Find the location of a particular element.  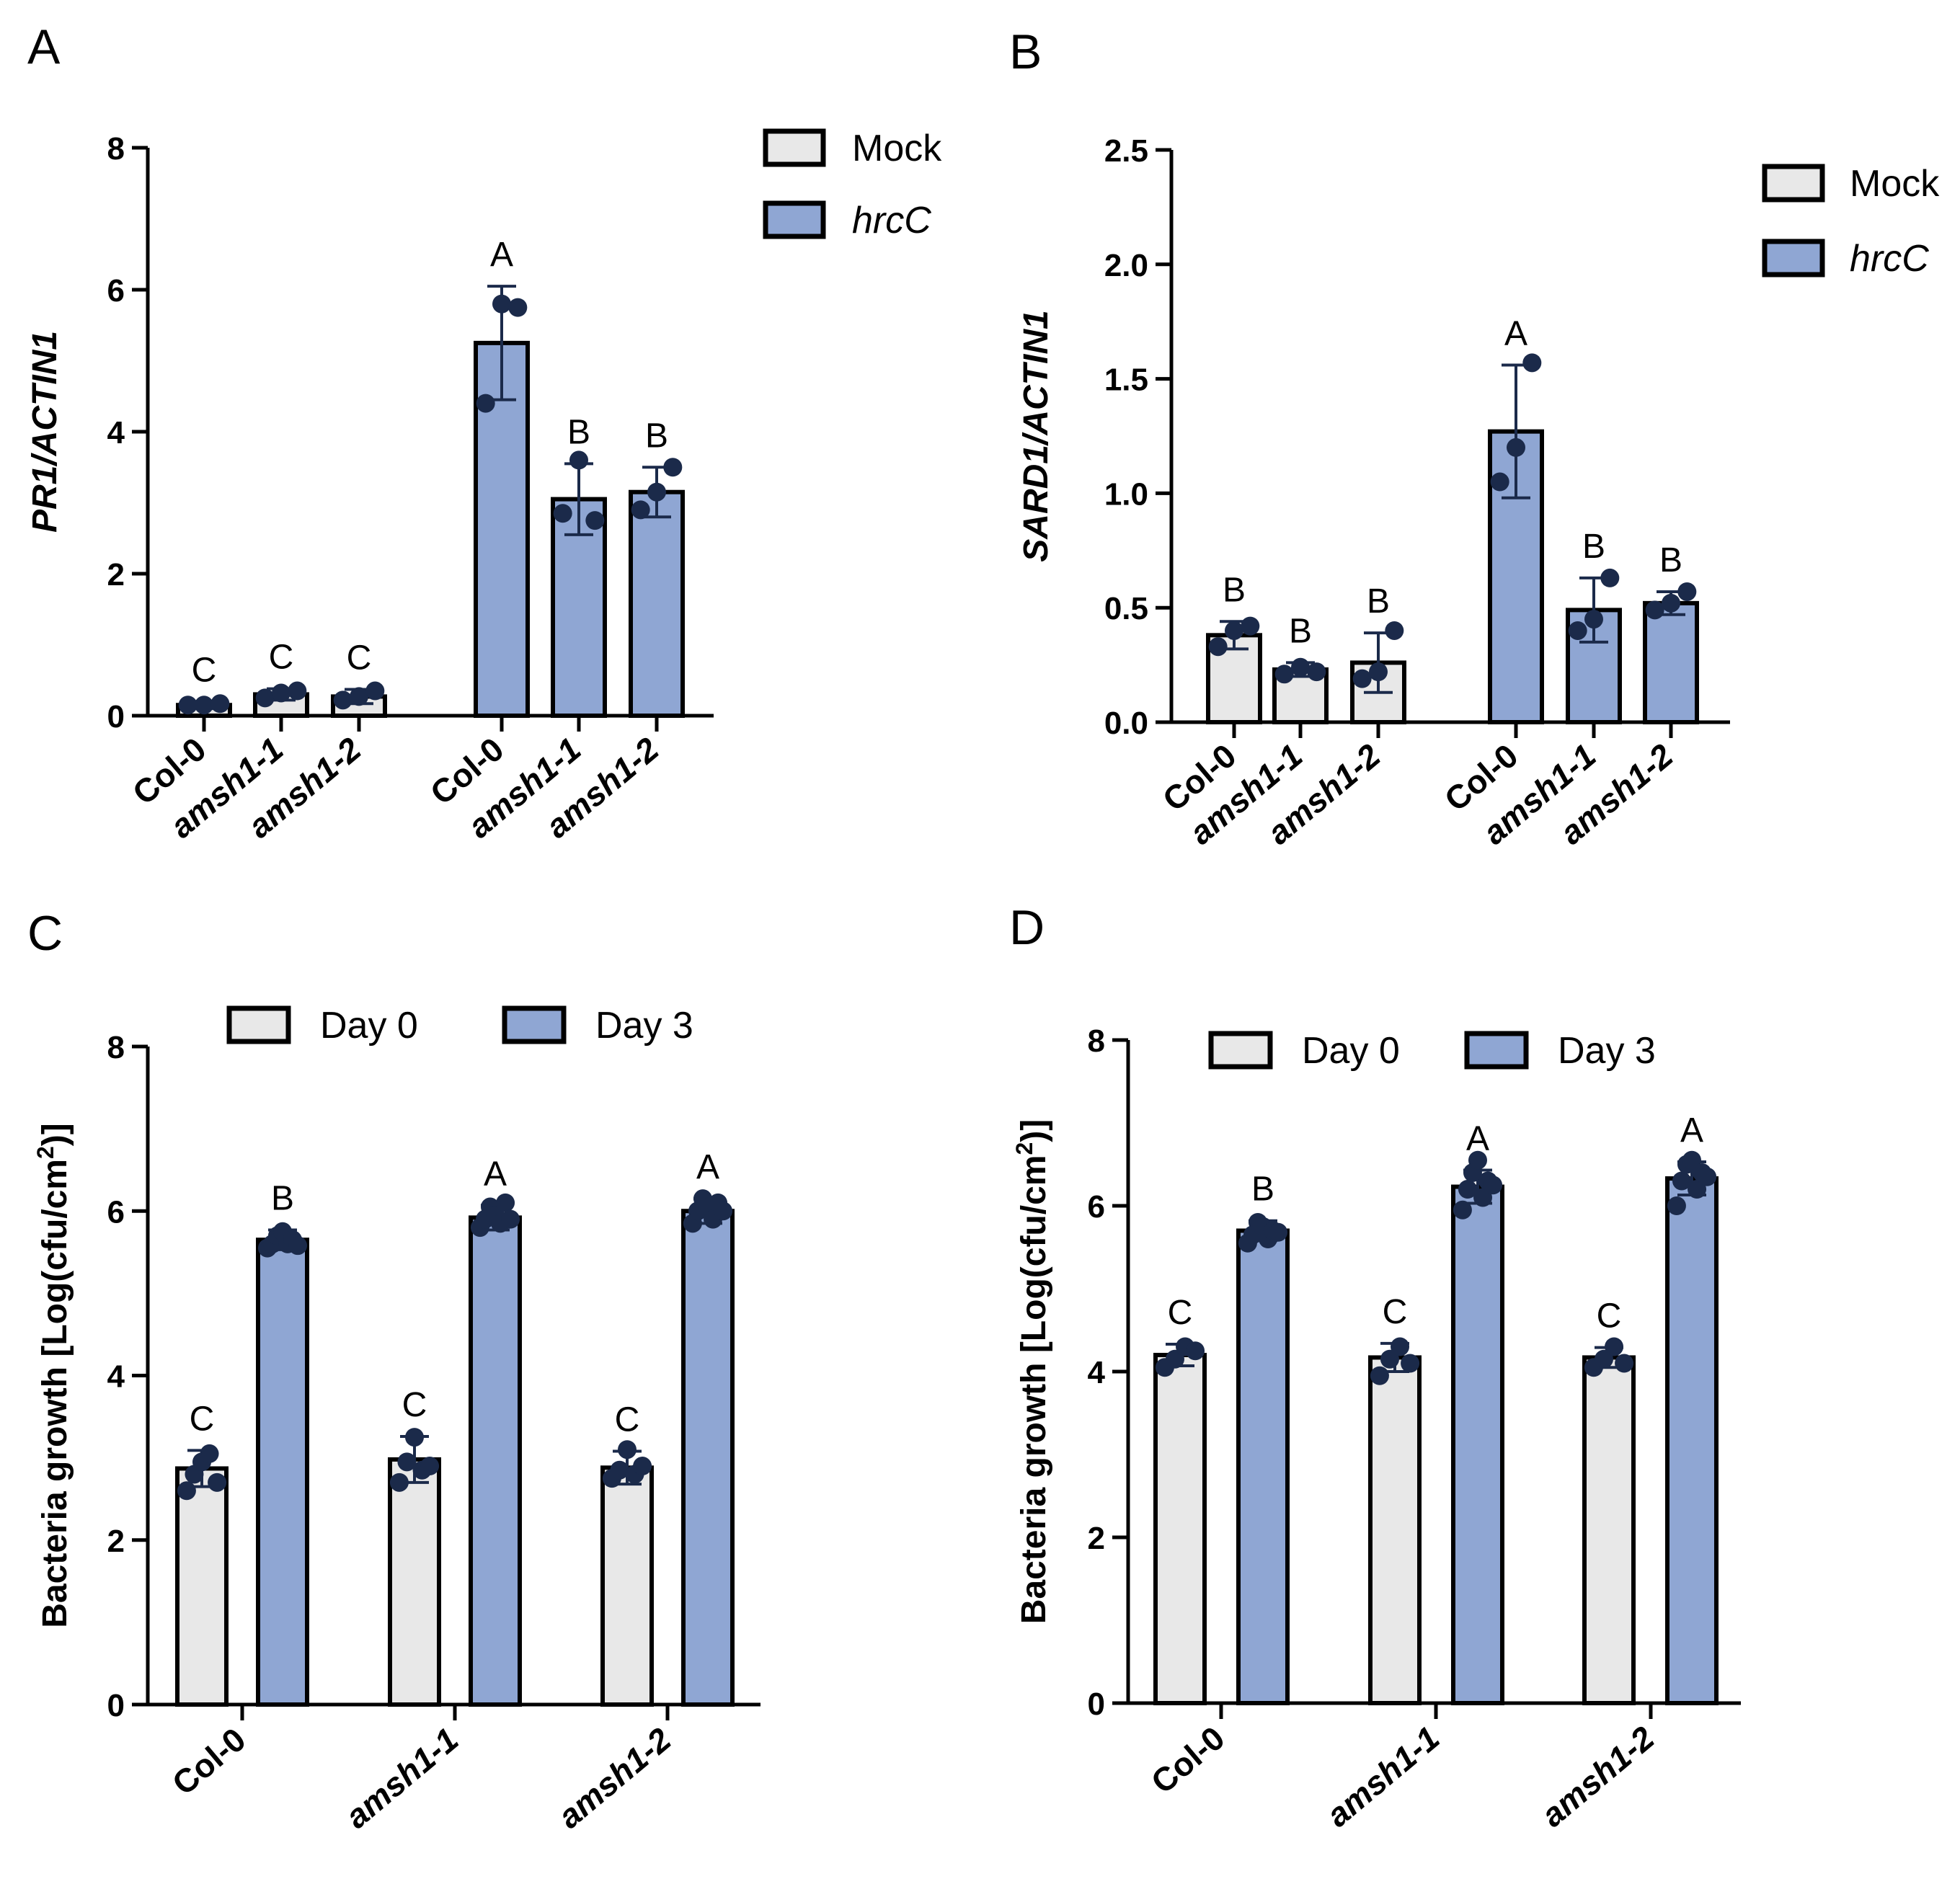

panel-letter: D is located at coordinates (1027, 927).